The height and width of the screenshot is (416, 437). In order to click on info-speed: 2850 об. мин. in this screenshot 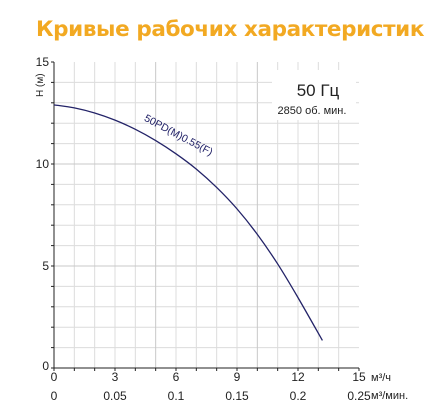, I will do `click(312, 111)`.